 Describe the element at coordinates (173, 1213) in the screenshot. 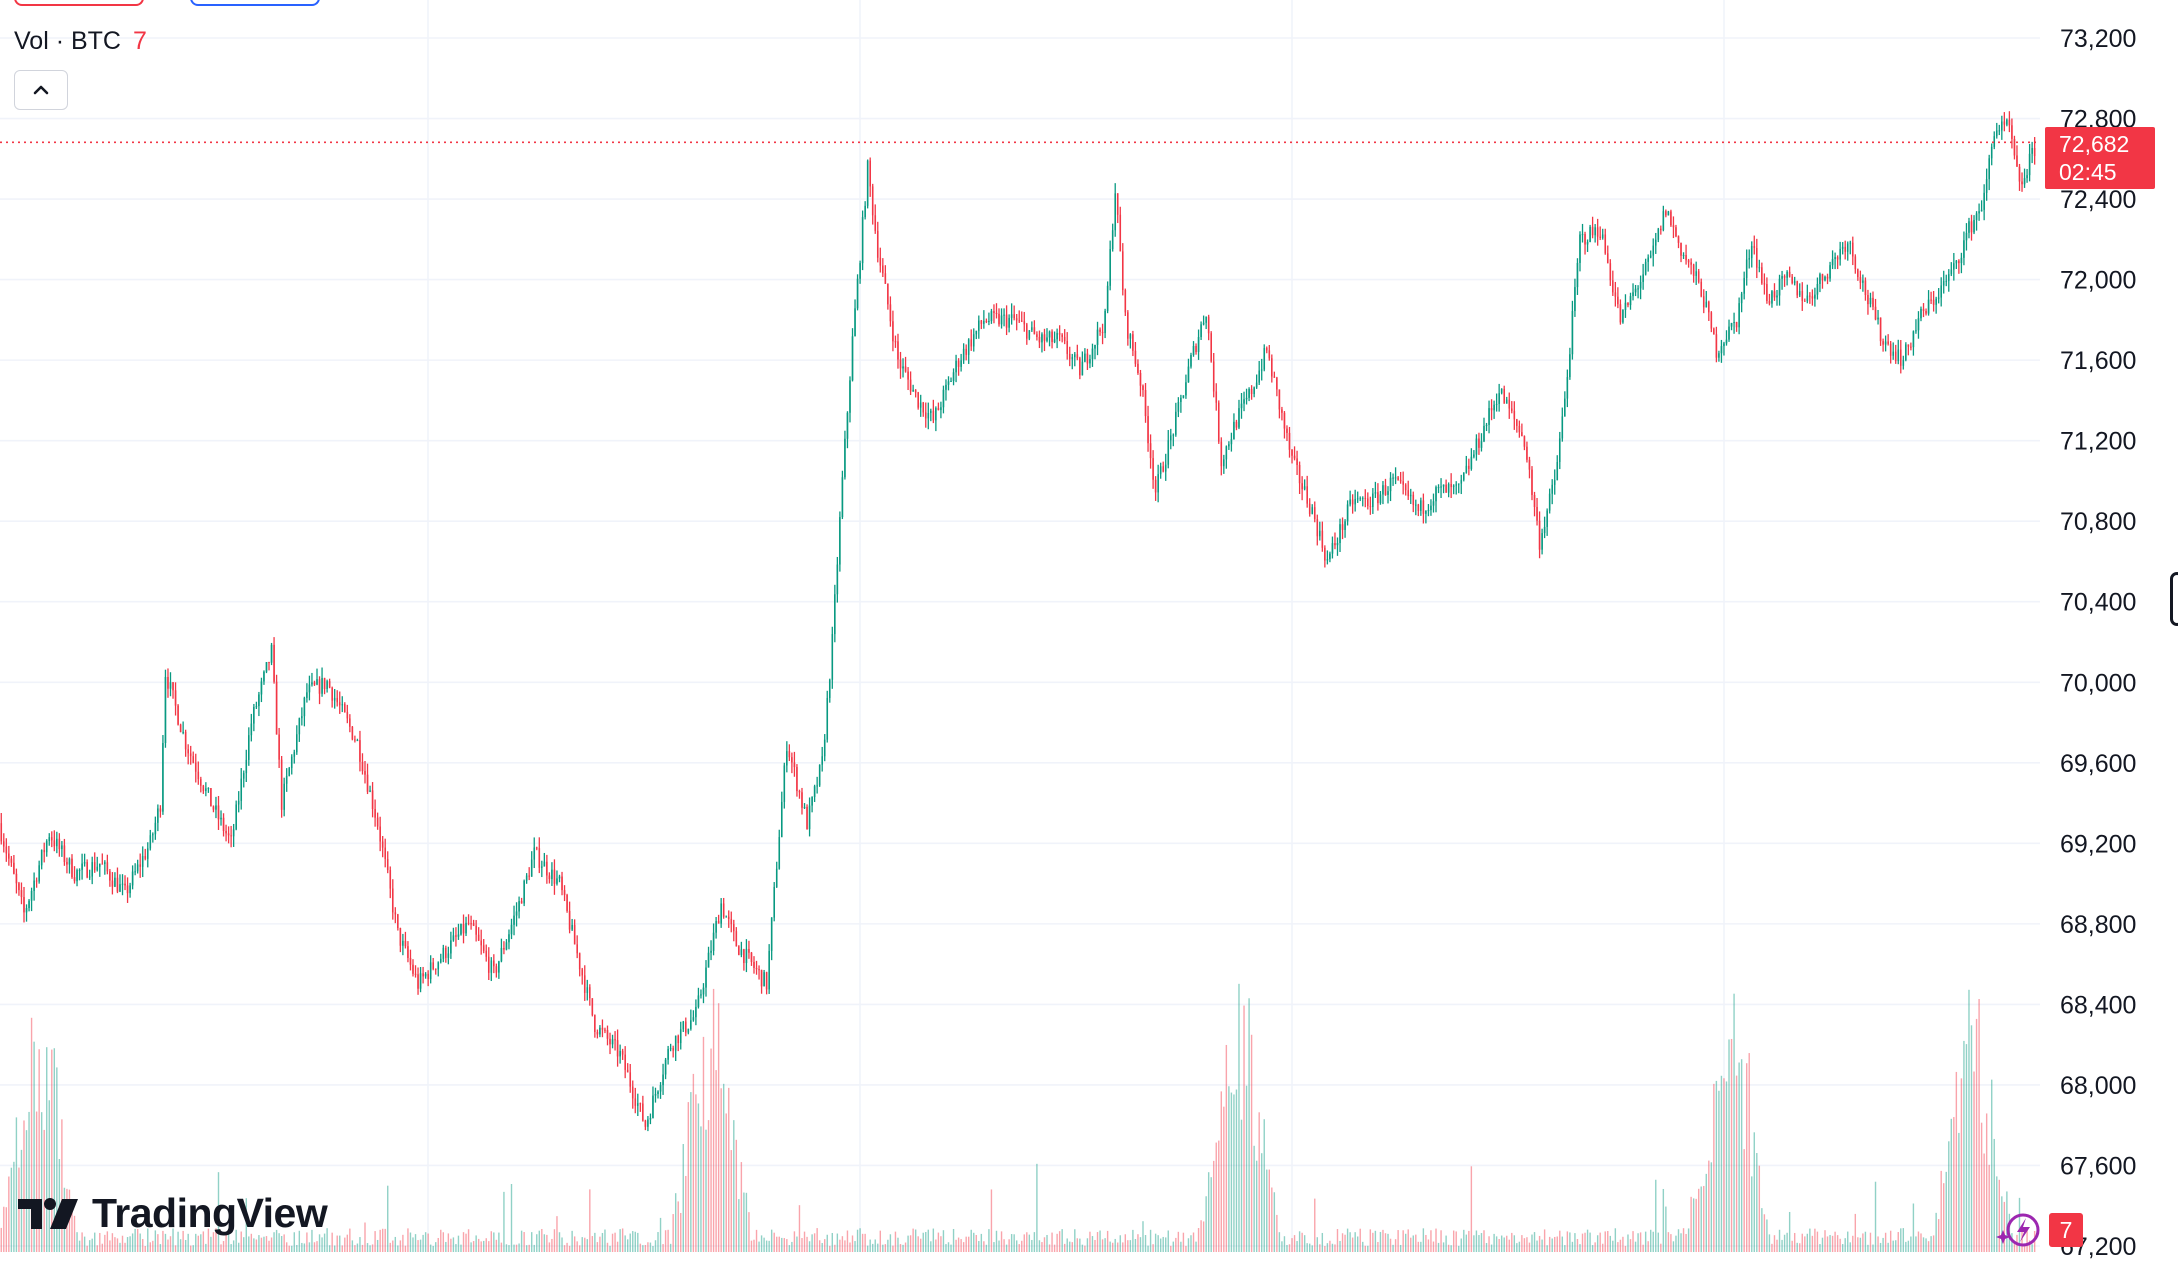

I see `tradingview-logo: TradingView` at that location.